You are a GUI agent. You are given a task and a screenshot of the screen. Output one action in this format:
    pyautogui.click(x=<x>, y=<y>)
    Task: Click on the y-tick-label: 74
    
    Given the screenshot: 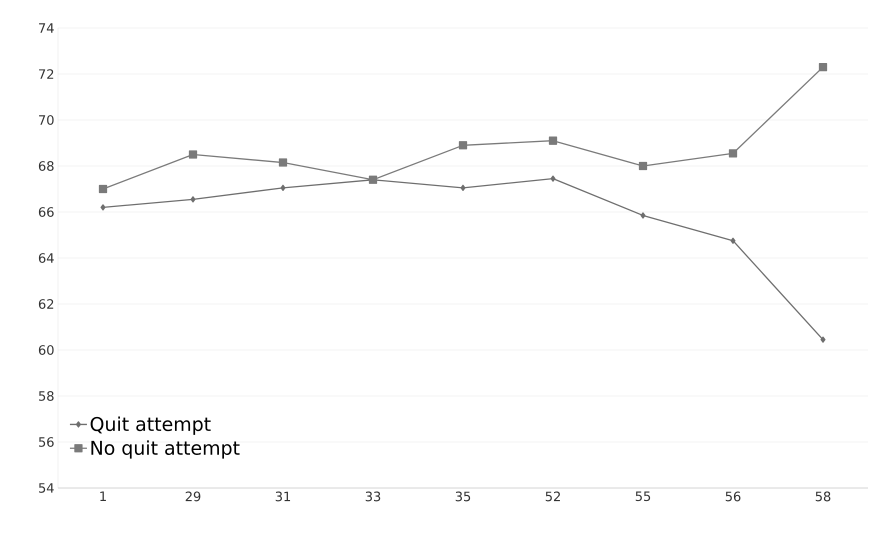 What is the action you would take?
    pyautogui.click(x=46, y=28)
    